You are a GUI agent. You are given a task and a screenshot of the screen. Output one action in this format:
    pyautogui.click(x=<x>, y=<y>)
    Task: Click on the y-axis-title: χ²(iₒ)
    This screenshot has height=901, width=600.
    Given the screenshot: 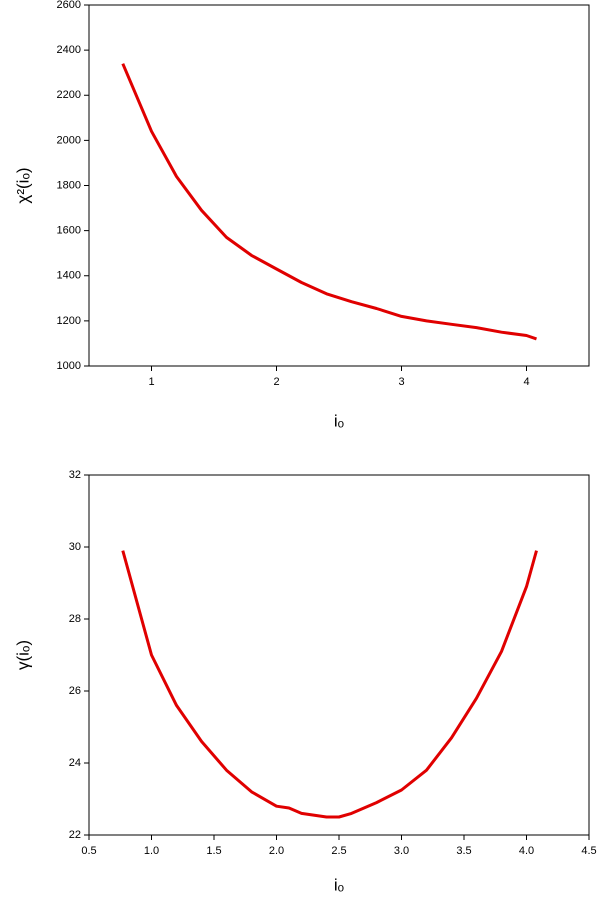 What is the action you would take?
    pyautogui.click(x=22, y=185)
    